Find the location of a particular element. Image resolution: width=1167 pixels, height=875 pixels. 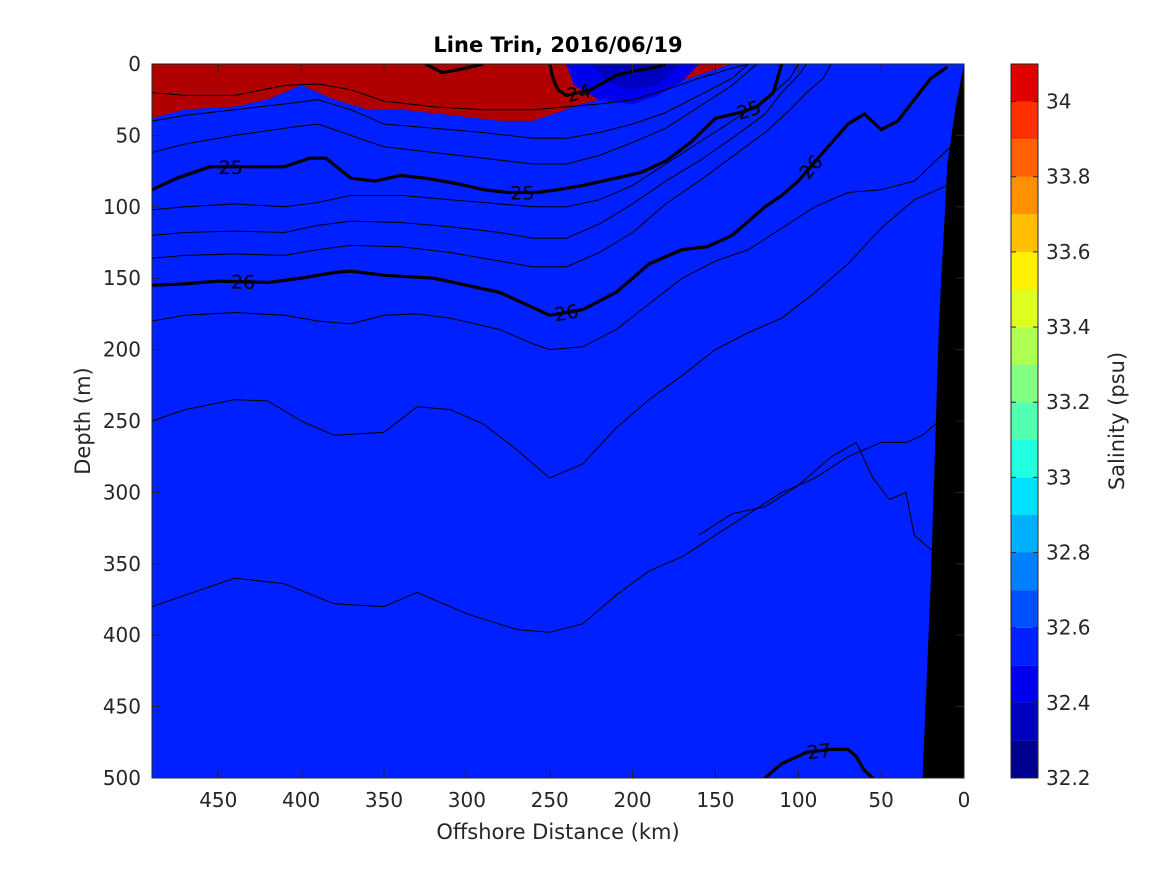

svg-text: 27 is located at coordinates (819, 752).